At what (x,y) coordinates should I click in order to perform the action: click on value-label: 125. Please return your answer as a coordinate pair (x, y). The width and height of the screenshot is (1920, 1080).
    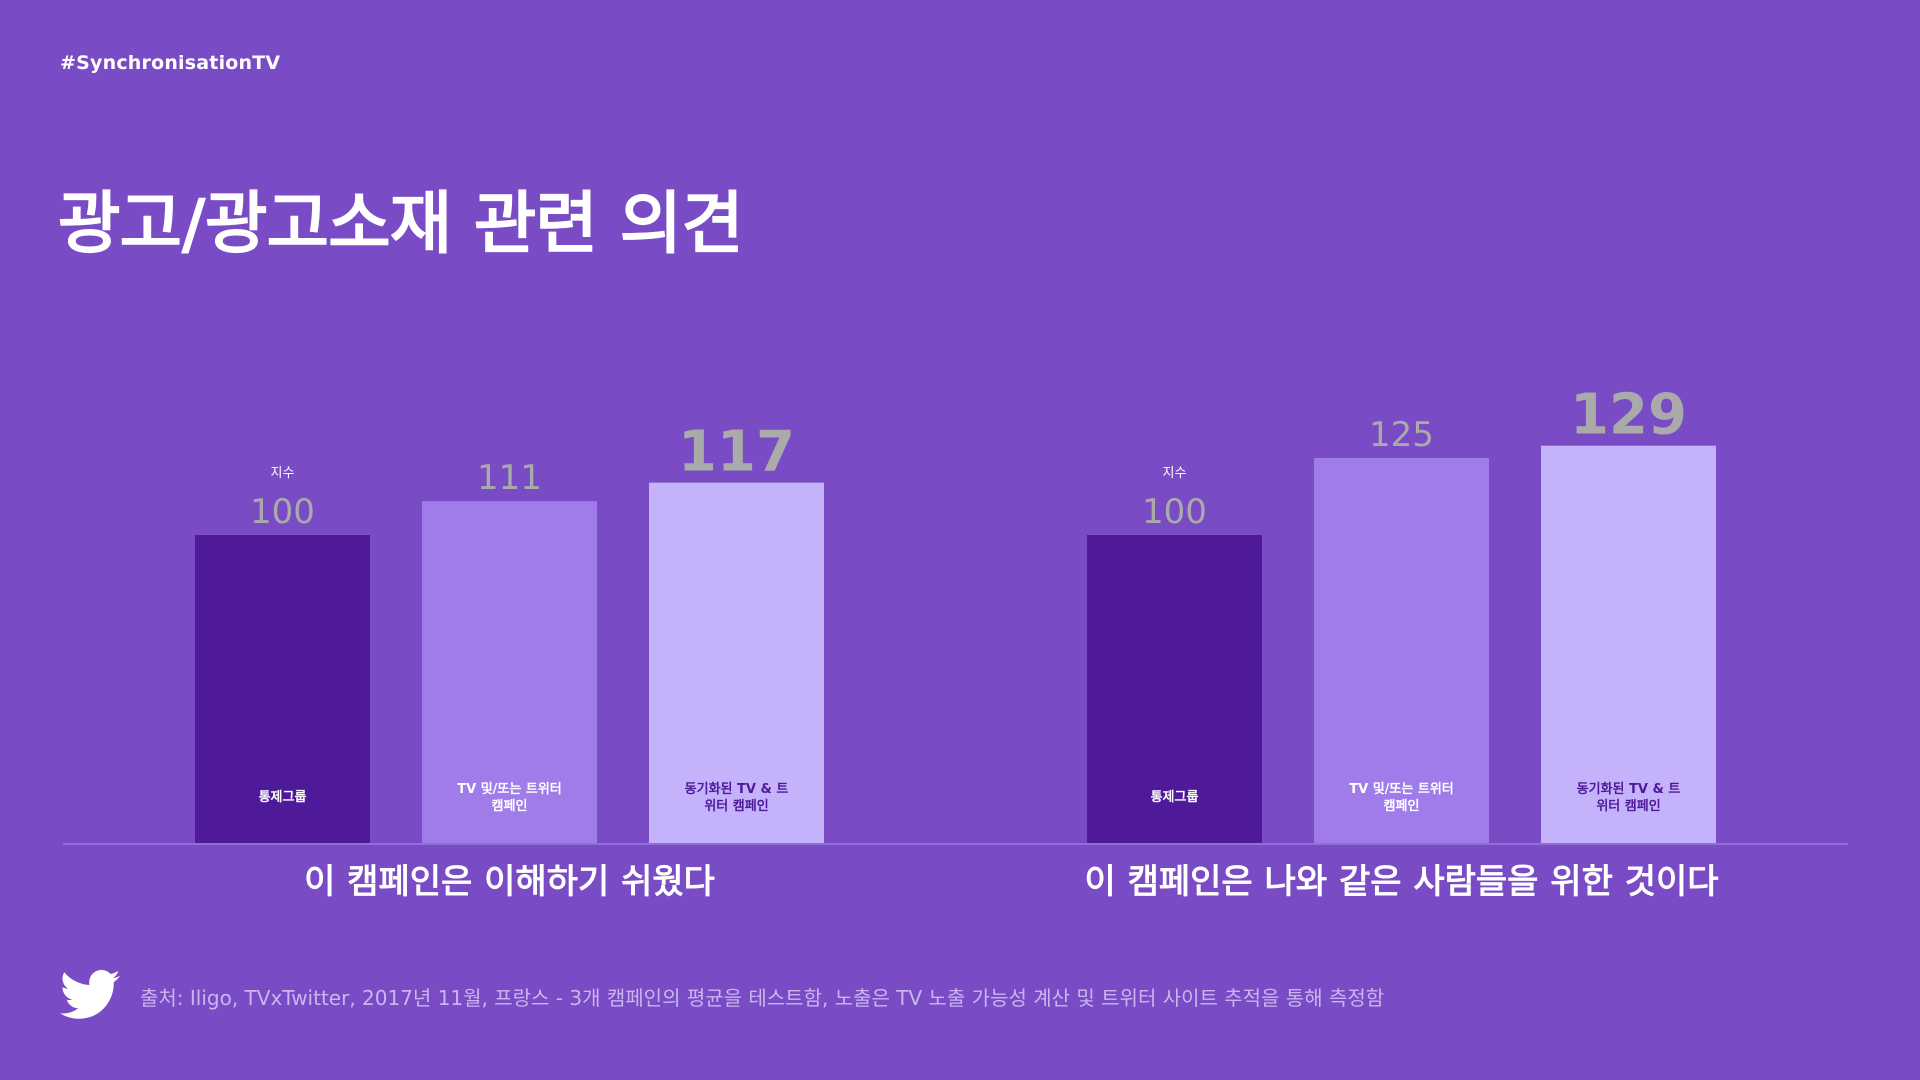
    Looking at the image, I should click on (1401, 435).